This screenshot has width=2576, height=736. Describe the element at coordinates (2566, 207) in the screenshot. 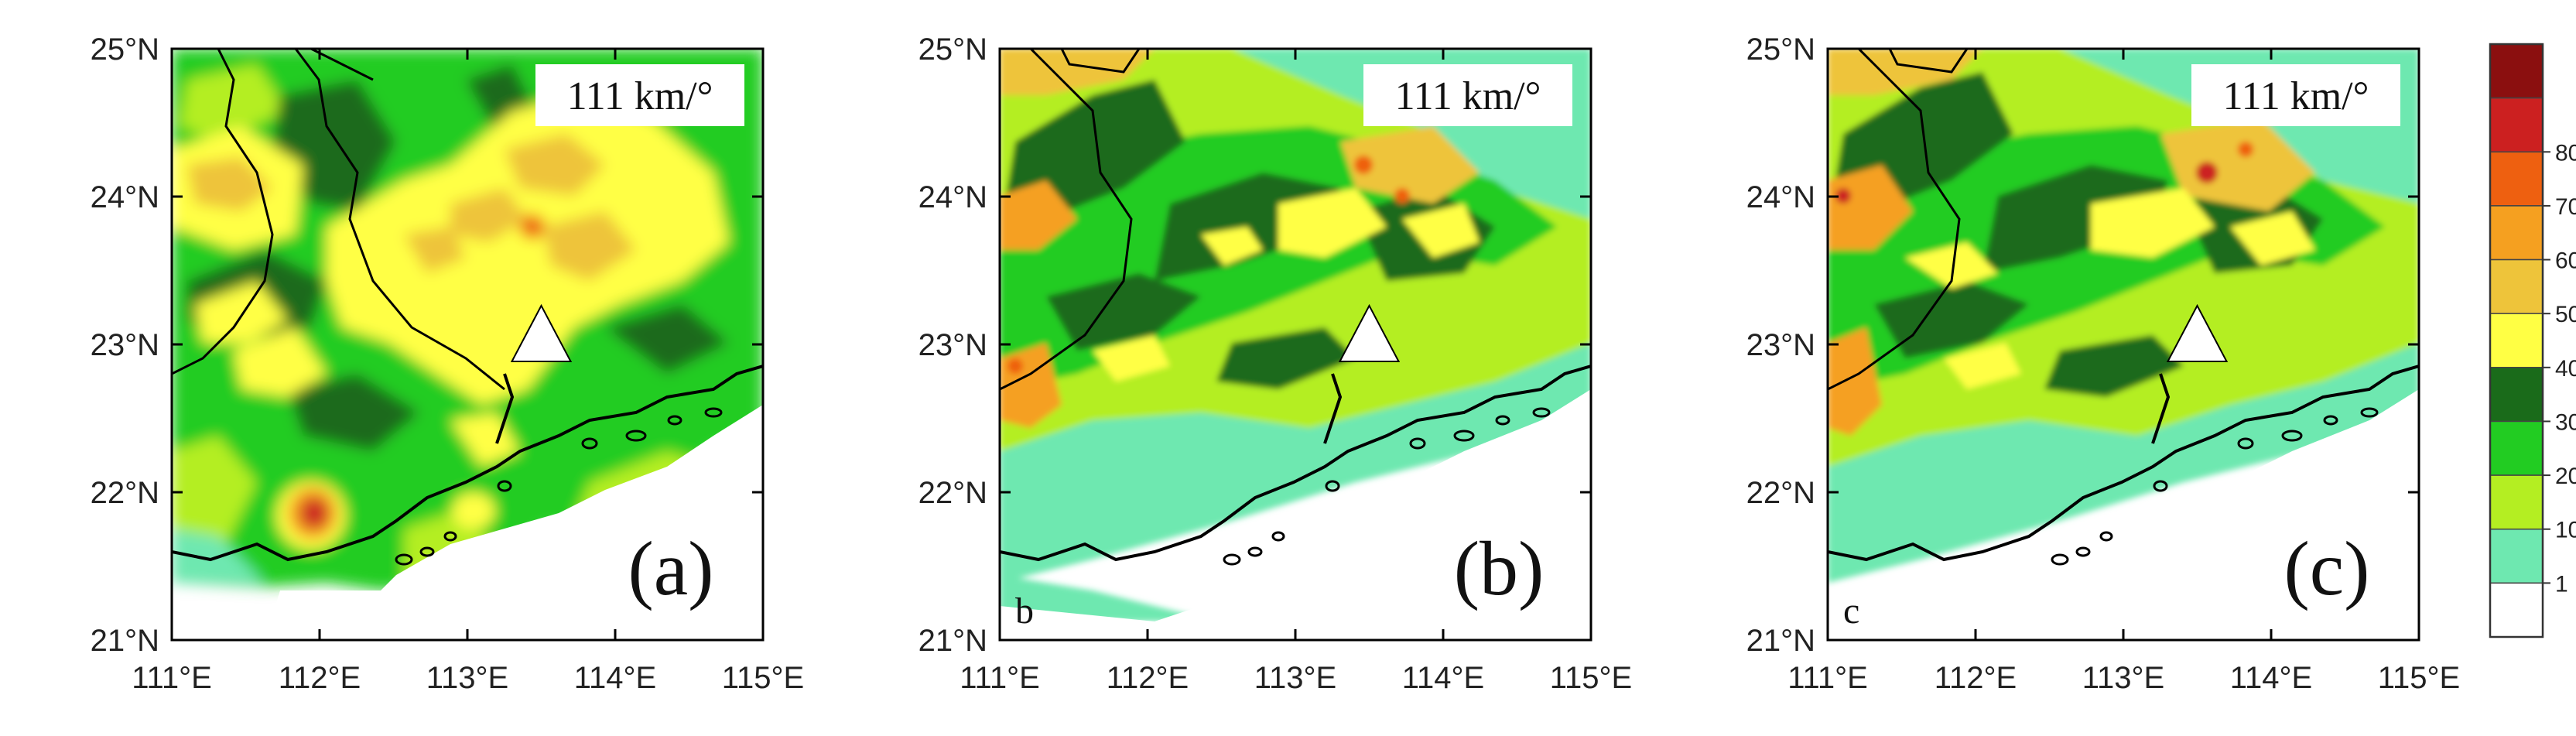

I see `colorbar-label: 70` at that location.